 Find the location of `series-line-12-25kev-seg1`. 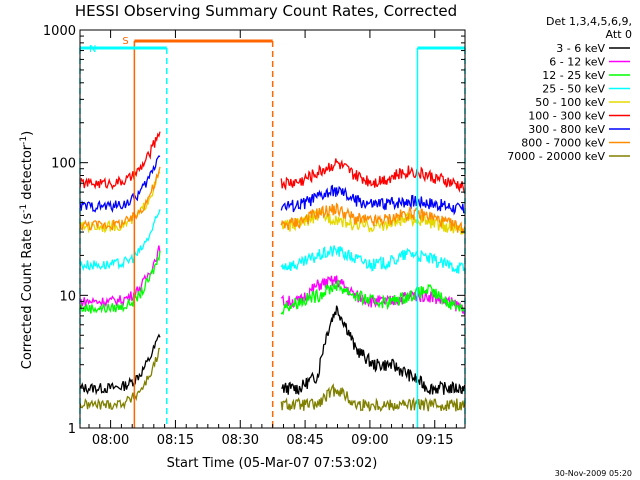

series-line-12-25kev-seg1 is located at coordinates (120, 282).